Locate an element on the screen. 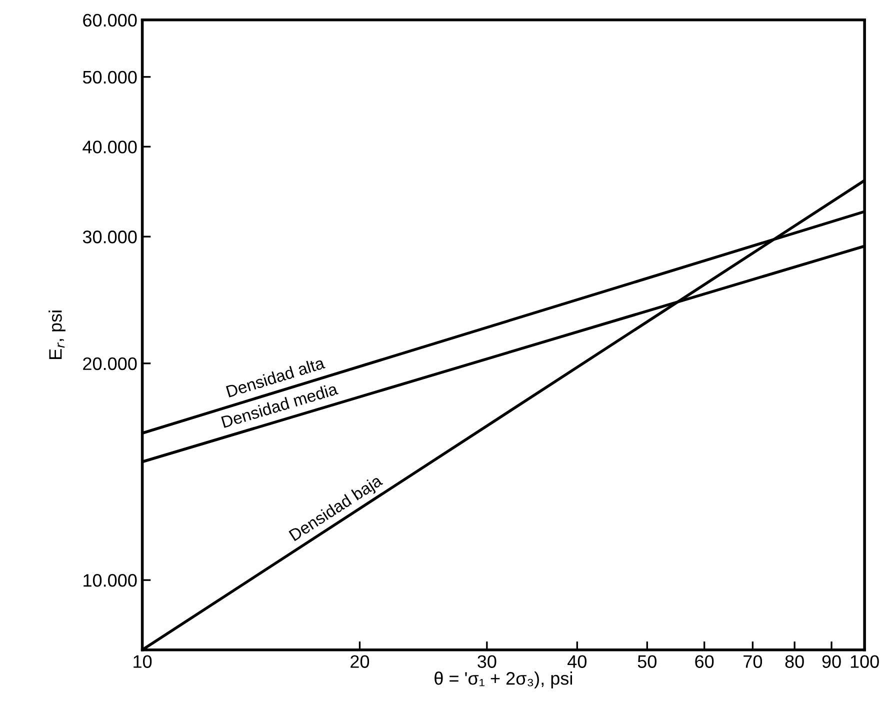 This screenshot has height=711, width=895. x-tick-label: 30 is located at coordinates (487, 661).